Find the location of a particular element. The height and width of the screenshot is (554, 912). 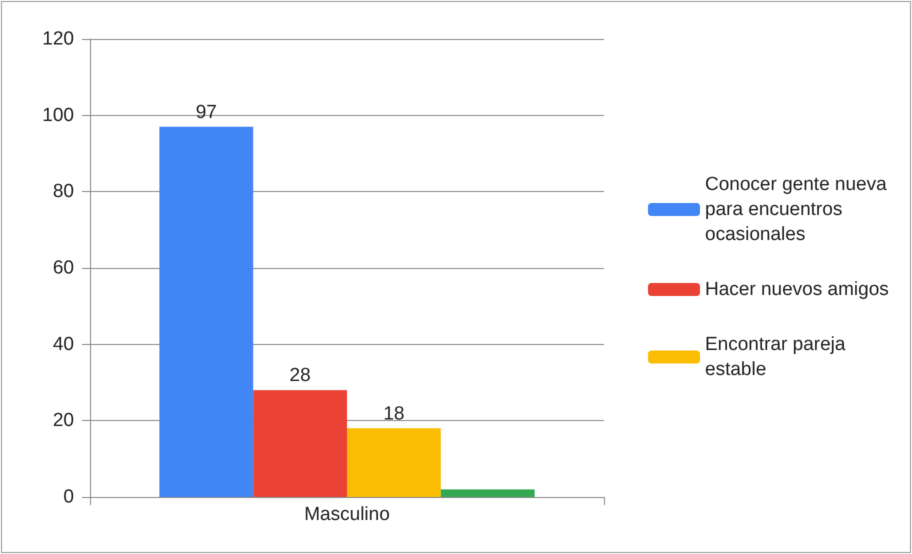

y-tick-label: 0 is located at coordinates (68, 497).